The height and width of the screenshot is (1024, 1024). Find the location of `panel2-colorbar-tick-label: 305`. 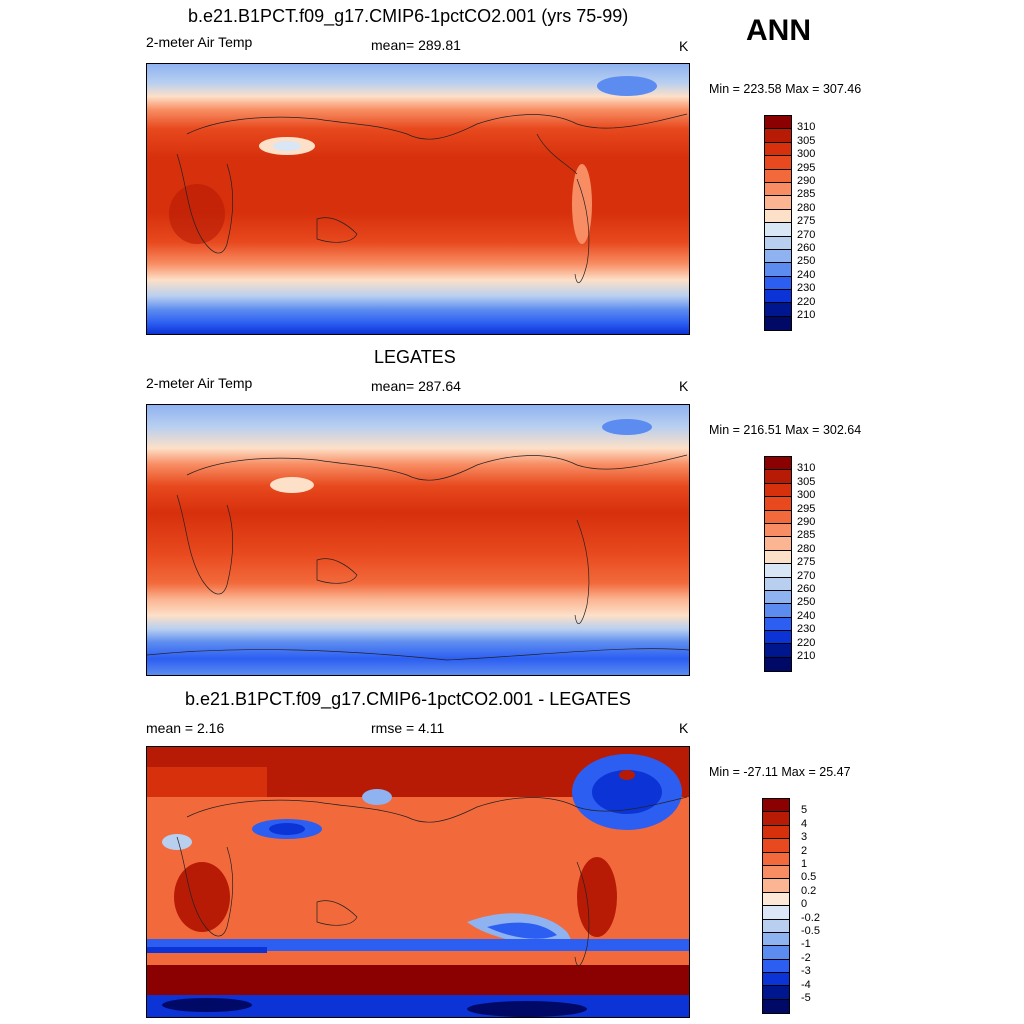

panel2-colorbar-tick-label: 305 is located at coordinates (806, 481).